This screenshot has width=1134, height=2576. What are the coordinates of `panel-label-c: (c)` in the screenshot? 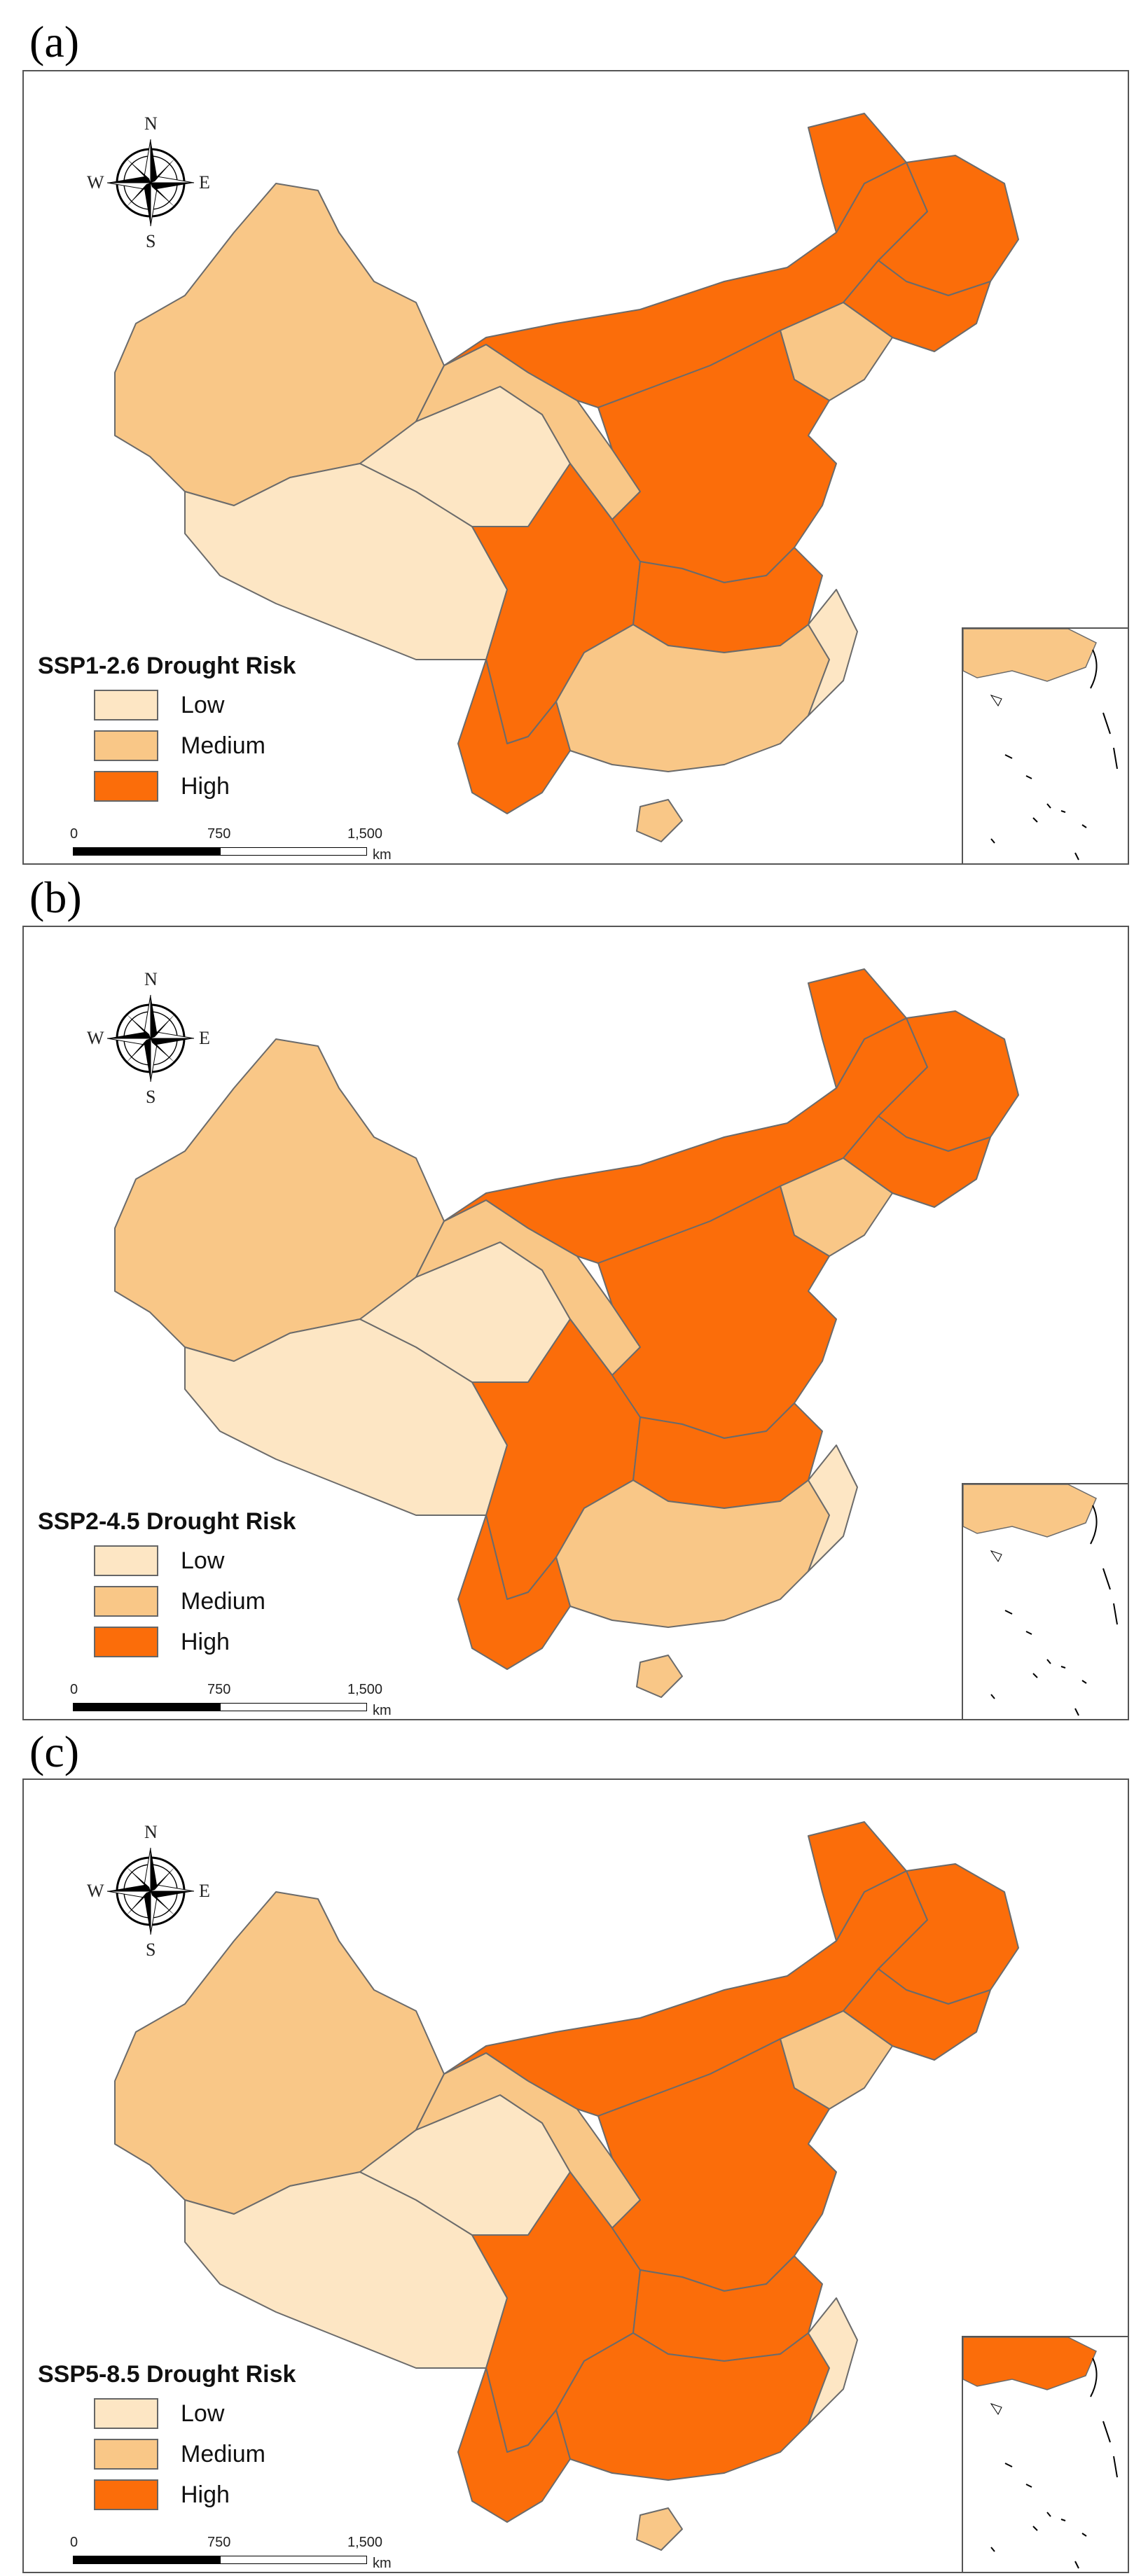 It's located at (54, 1751).